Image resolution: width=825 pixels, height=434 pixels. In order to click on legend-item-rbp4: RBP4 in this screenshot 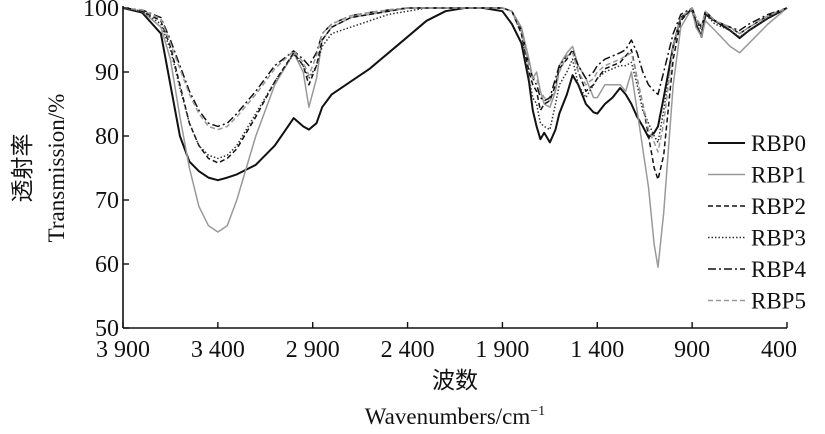, I will do `click(757, 269)`.